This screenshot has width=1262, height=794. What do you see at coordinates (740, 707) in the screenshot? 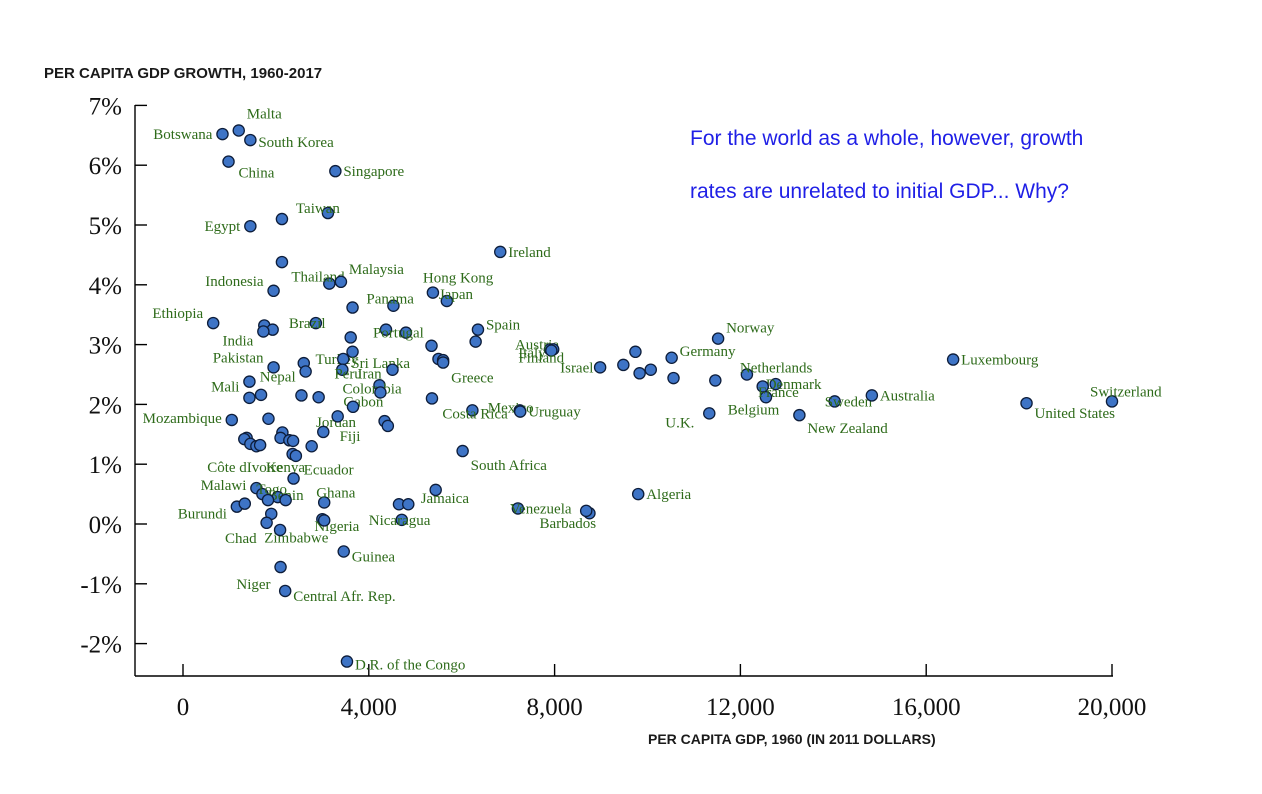
I see `x-tick-label: 12,000` at bounding box center [740, 707].